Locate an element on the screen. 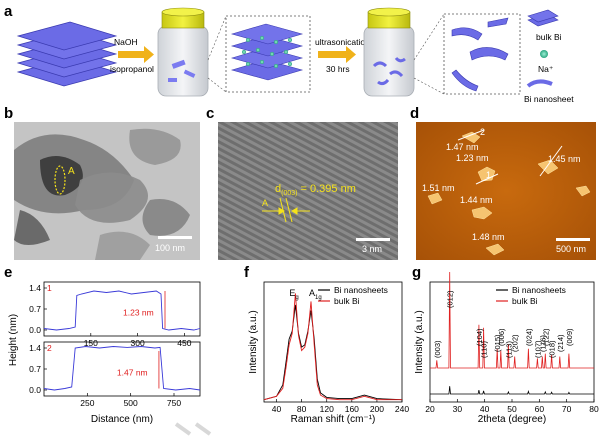 The height and width of the screenshot is (436, 600). f-peak-label: A1g is located at coordinates (315, 294).